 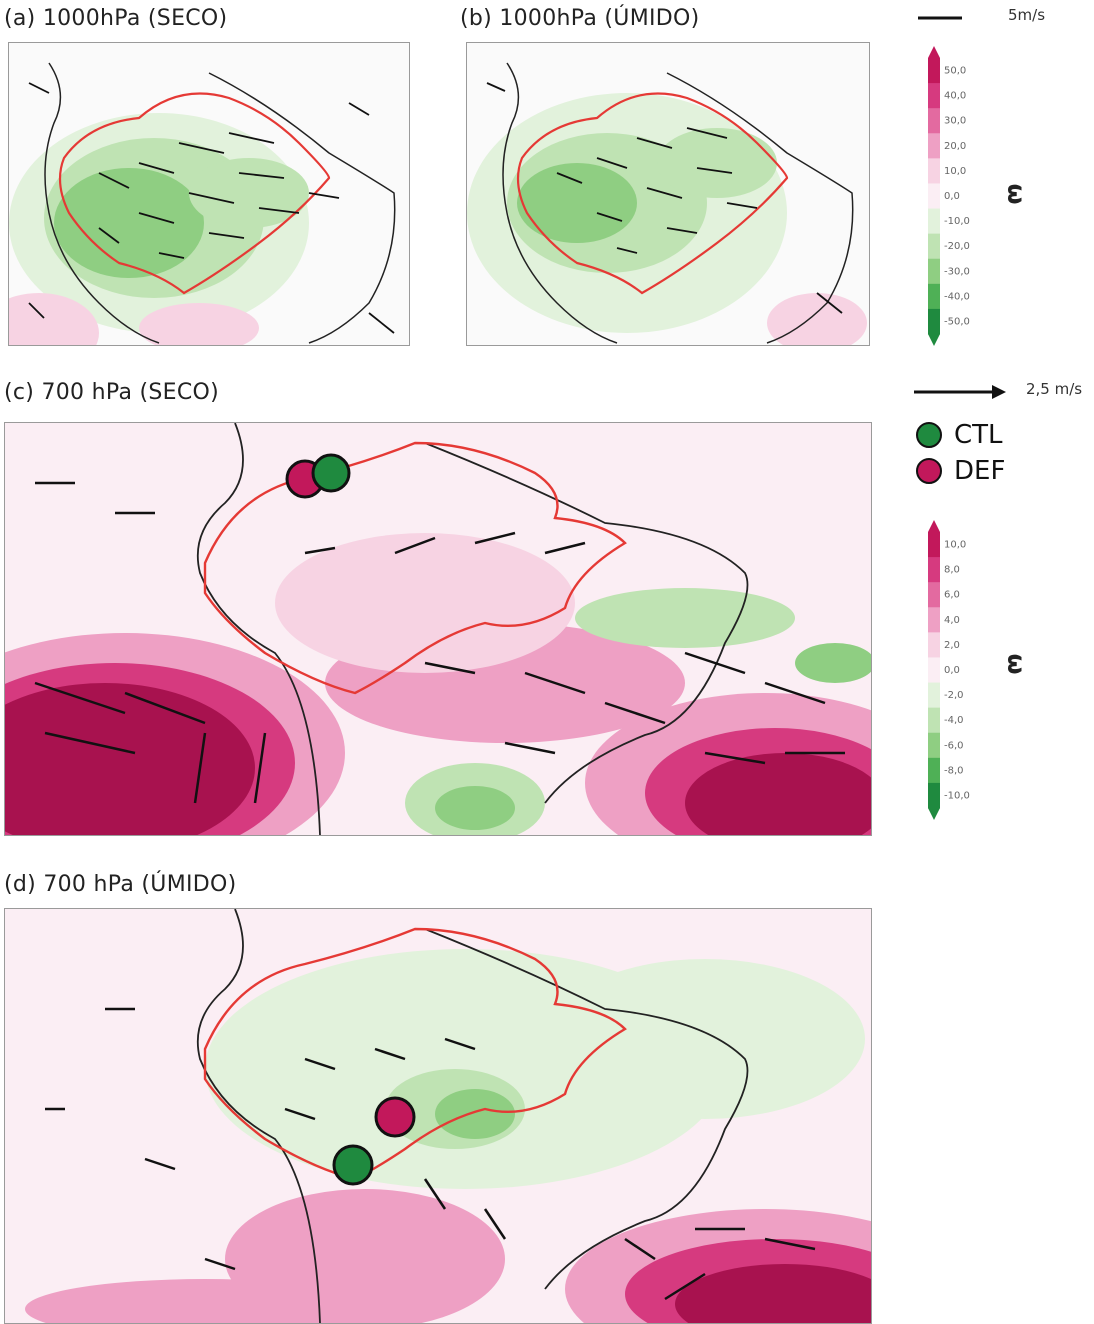 What do you see at coordinates (952, 670) in the screenshot?
I see `colorbar-bottom-tick-label: 0,0` at bounding box center [952, 670].